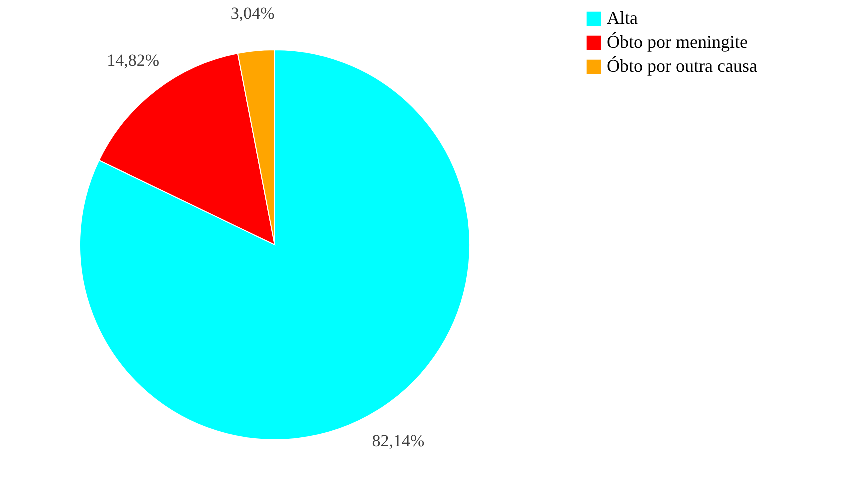 The image size is (842, 503). Describe the element at coordinates (252, 14) in the screenshot. I see `data-label: 3,04%` at that location.